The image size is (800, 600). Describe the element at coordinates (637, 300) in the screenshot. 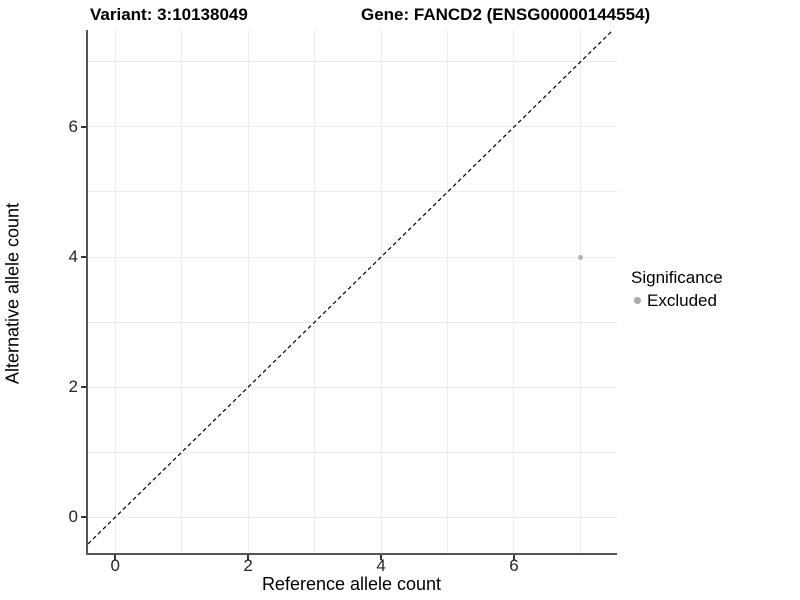

I see `legend-point-icon` at that location.